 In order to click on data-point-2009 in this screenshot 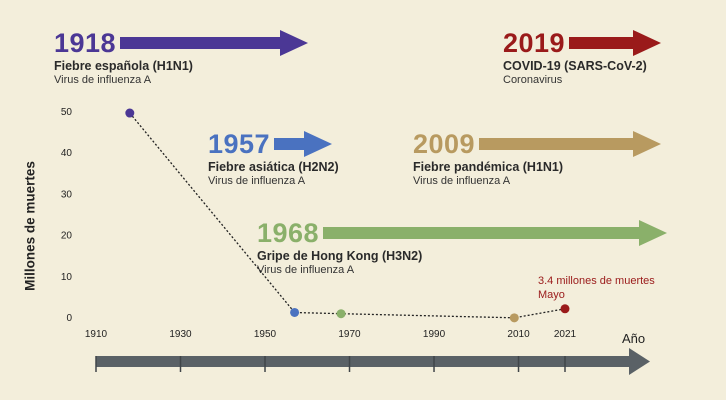, I will do `click(514, 318)`.